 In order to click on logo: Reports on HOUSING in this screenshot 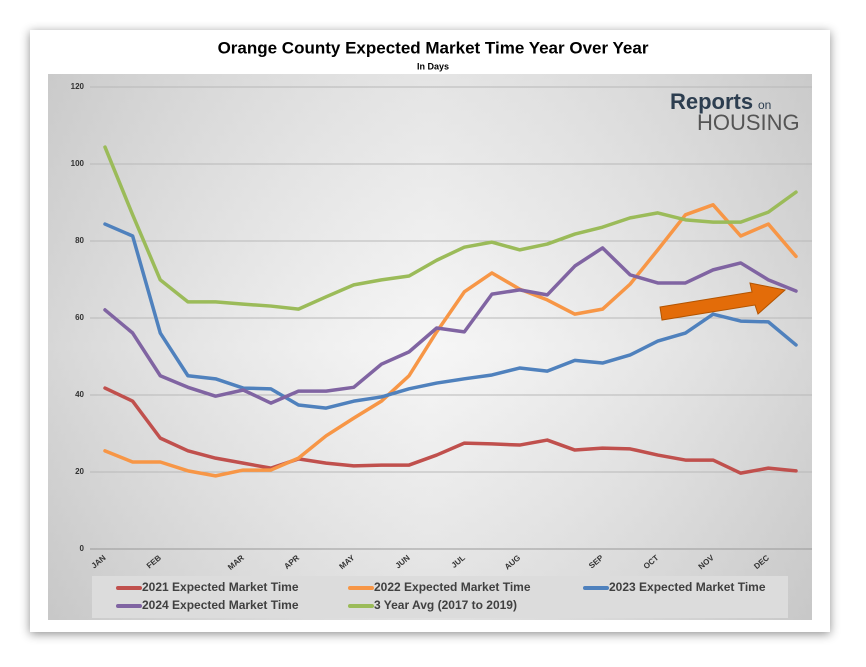, I will do `click(735, 112)`.